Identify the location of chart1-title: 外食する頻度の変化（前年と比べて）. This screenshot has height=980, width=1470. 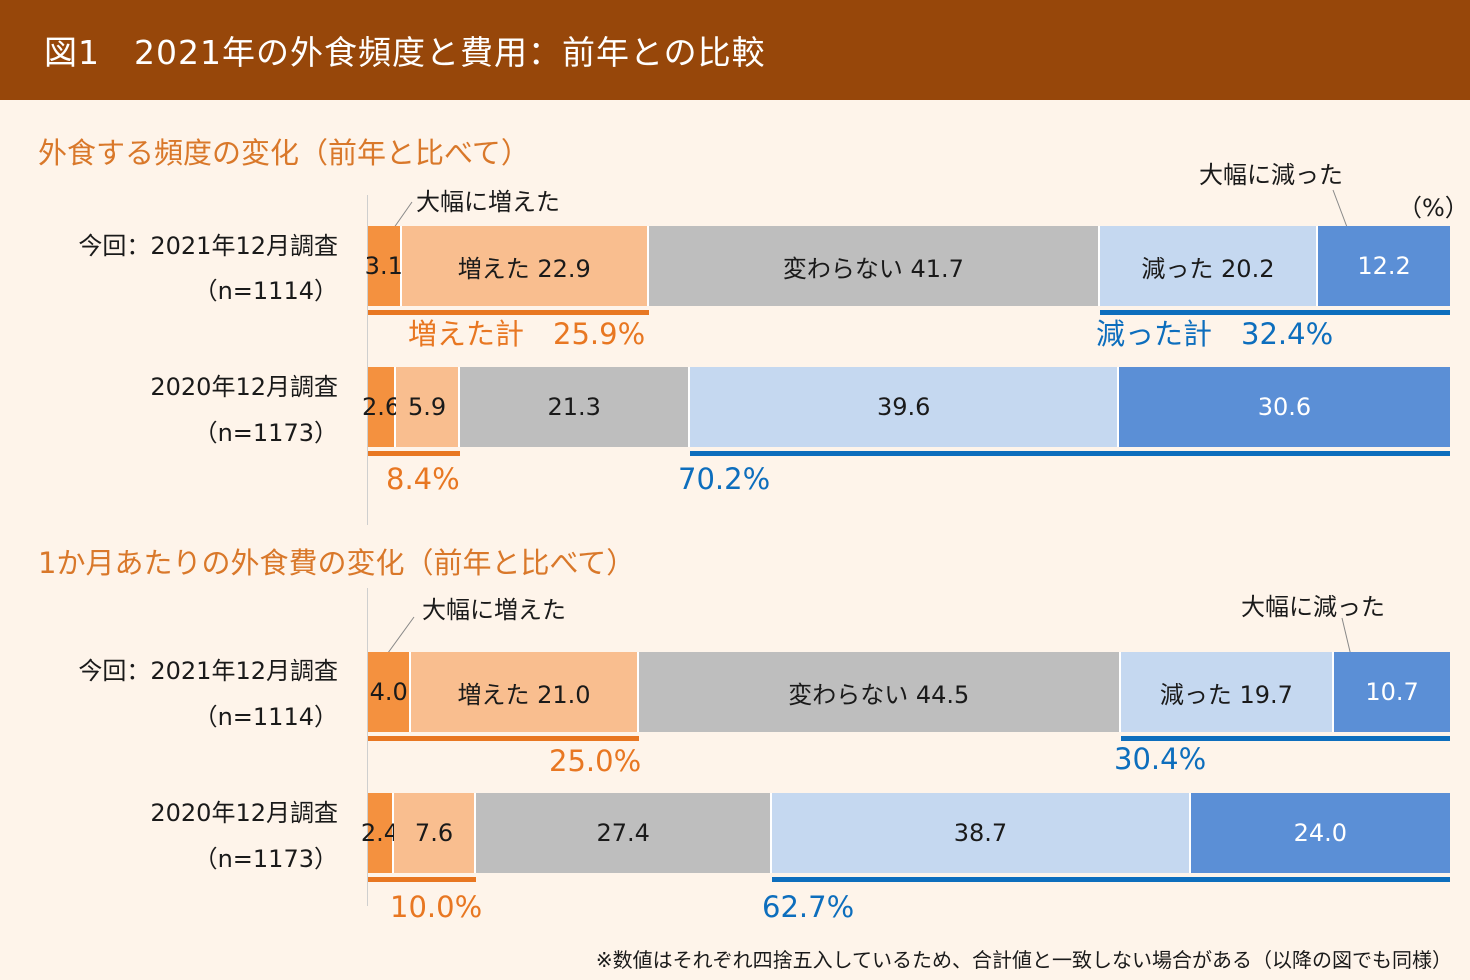
(284, 153).